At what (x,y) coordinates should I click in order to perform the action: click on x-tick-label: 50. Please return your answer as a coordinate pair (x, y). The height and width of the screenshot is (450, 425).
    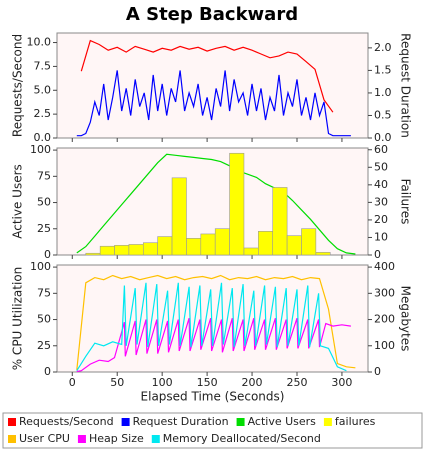
    Looking at the image, I should click on (117, 382).